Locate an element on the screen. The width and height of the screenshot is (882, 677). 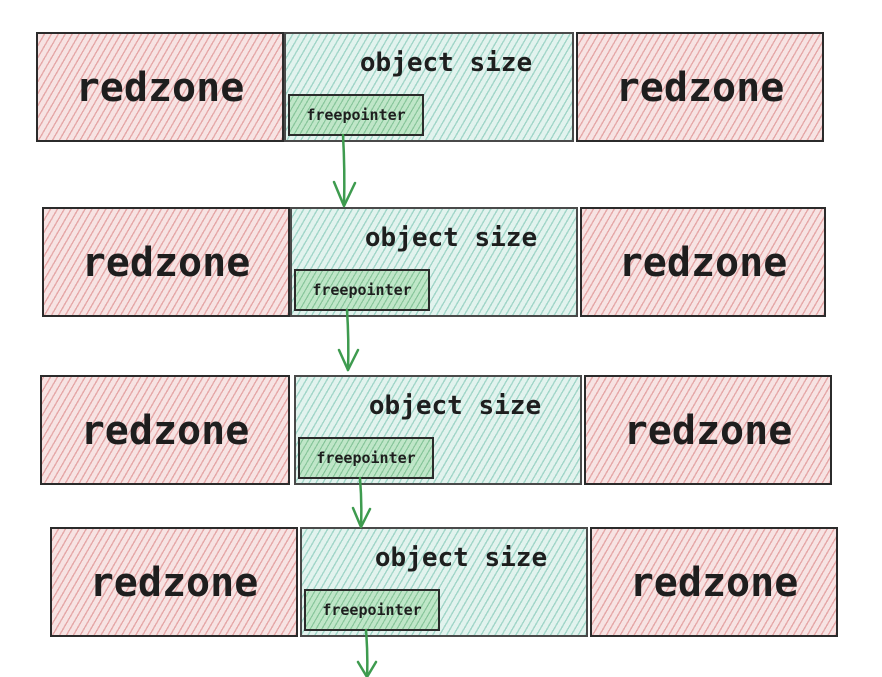
object-size-label-3: object size is located at coordinates (455, 406).